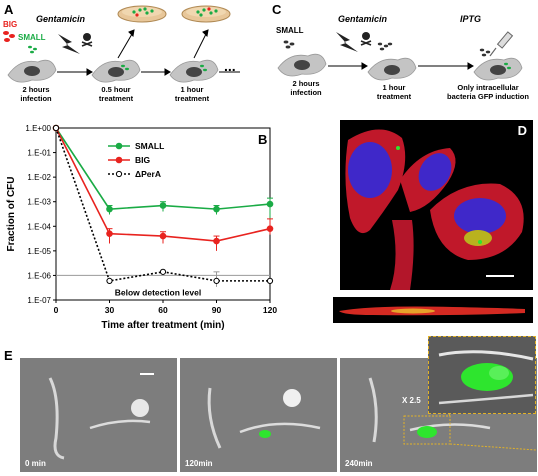 This screenshot has width=538, height=476. I want to click on y-tick-label: 1.E-07, so click(39, 300).